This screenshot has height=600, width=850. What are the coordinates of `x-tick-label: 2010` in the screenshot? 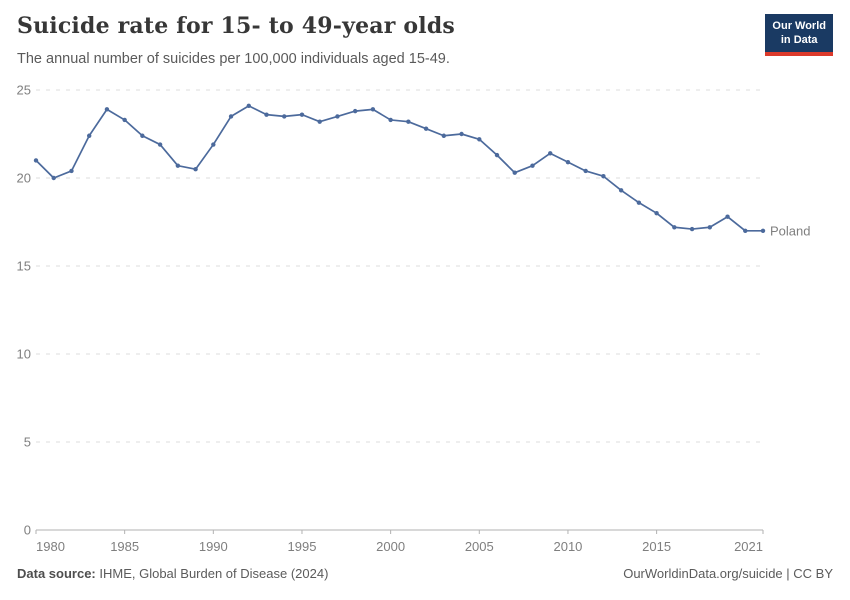 It's located at (567, 546).